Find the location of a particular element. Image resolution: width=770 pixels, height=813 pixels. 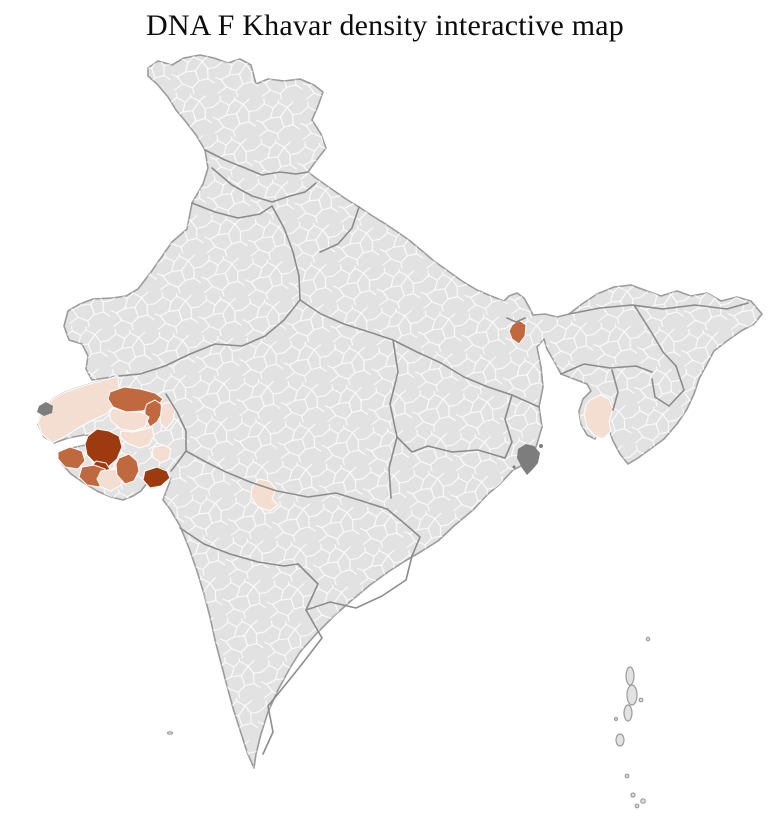

district-low-central-india is located at coordinates (264, 495).